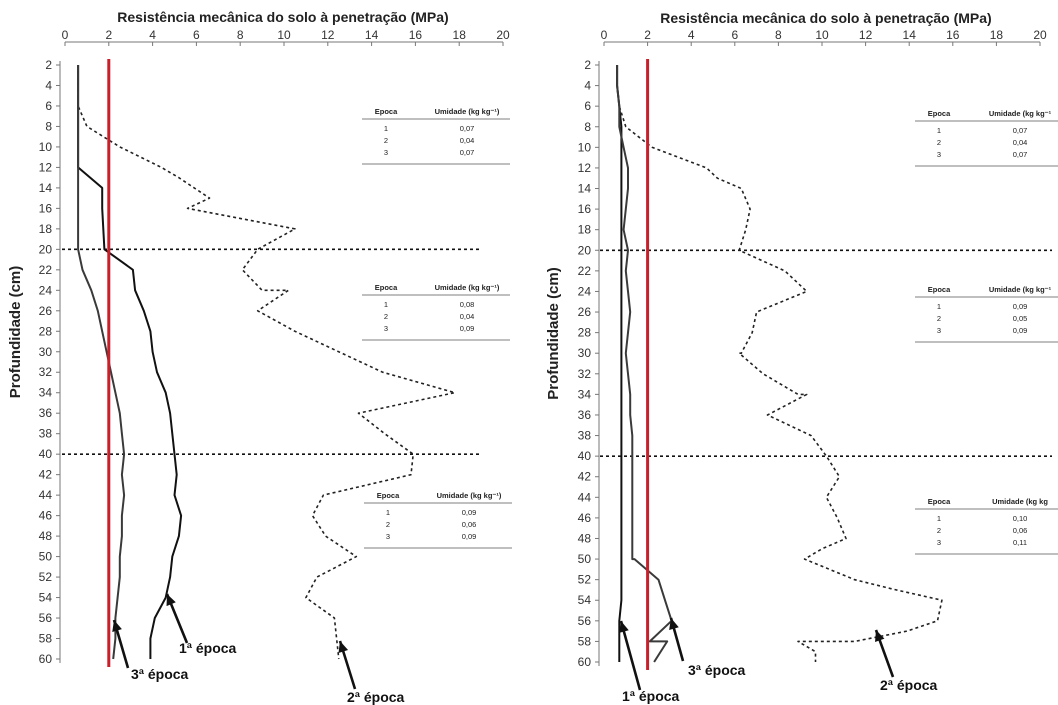  What do you see at coordinates (1020, 289) in the screenshot?
I see `table-header-umidade: Umidade (kg kg⁻¹` at bounding box center [1020, 289].